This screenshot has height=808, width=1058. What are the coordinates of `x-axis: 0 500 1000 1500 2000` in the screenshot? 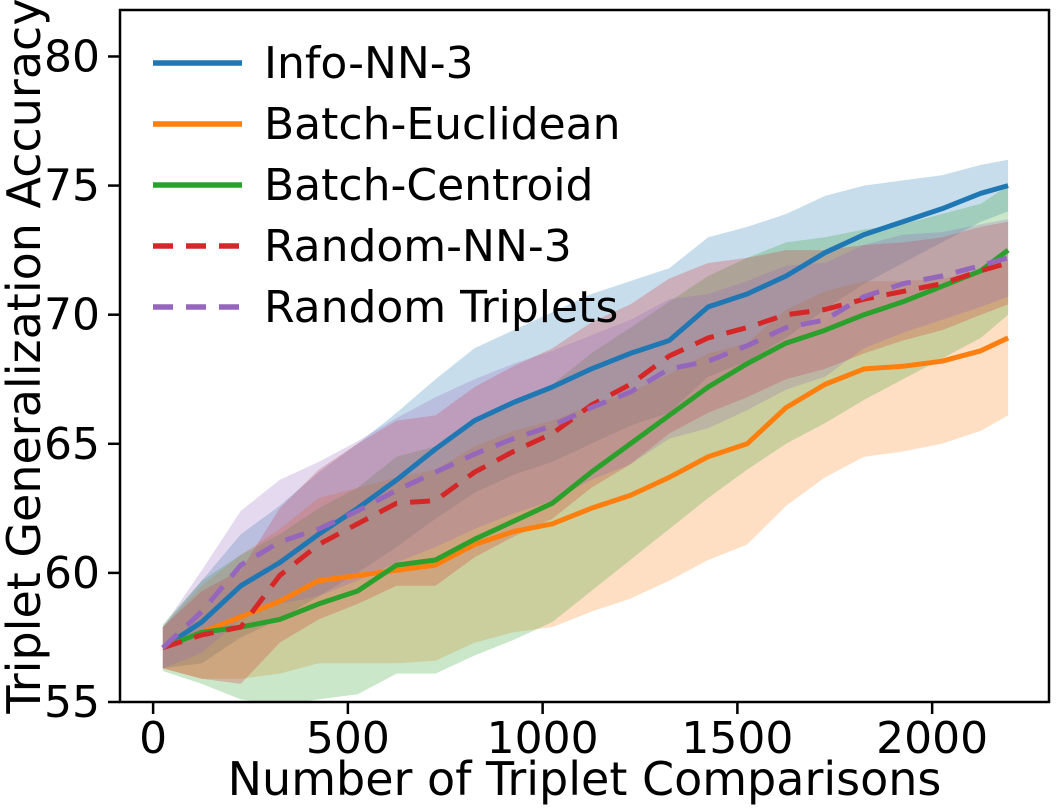 It's located at (563, 733).